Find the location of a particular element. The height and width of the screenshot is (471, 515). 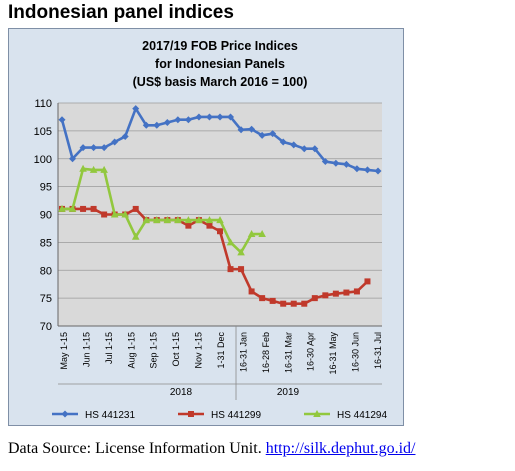

x-tick-label: Sep 1-15 is located at coordinates (154, 350).